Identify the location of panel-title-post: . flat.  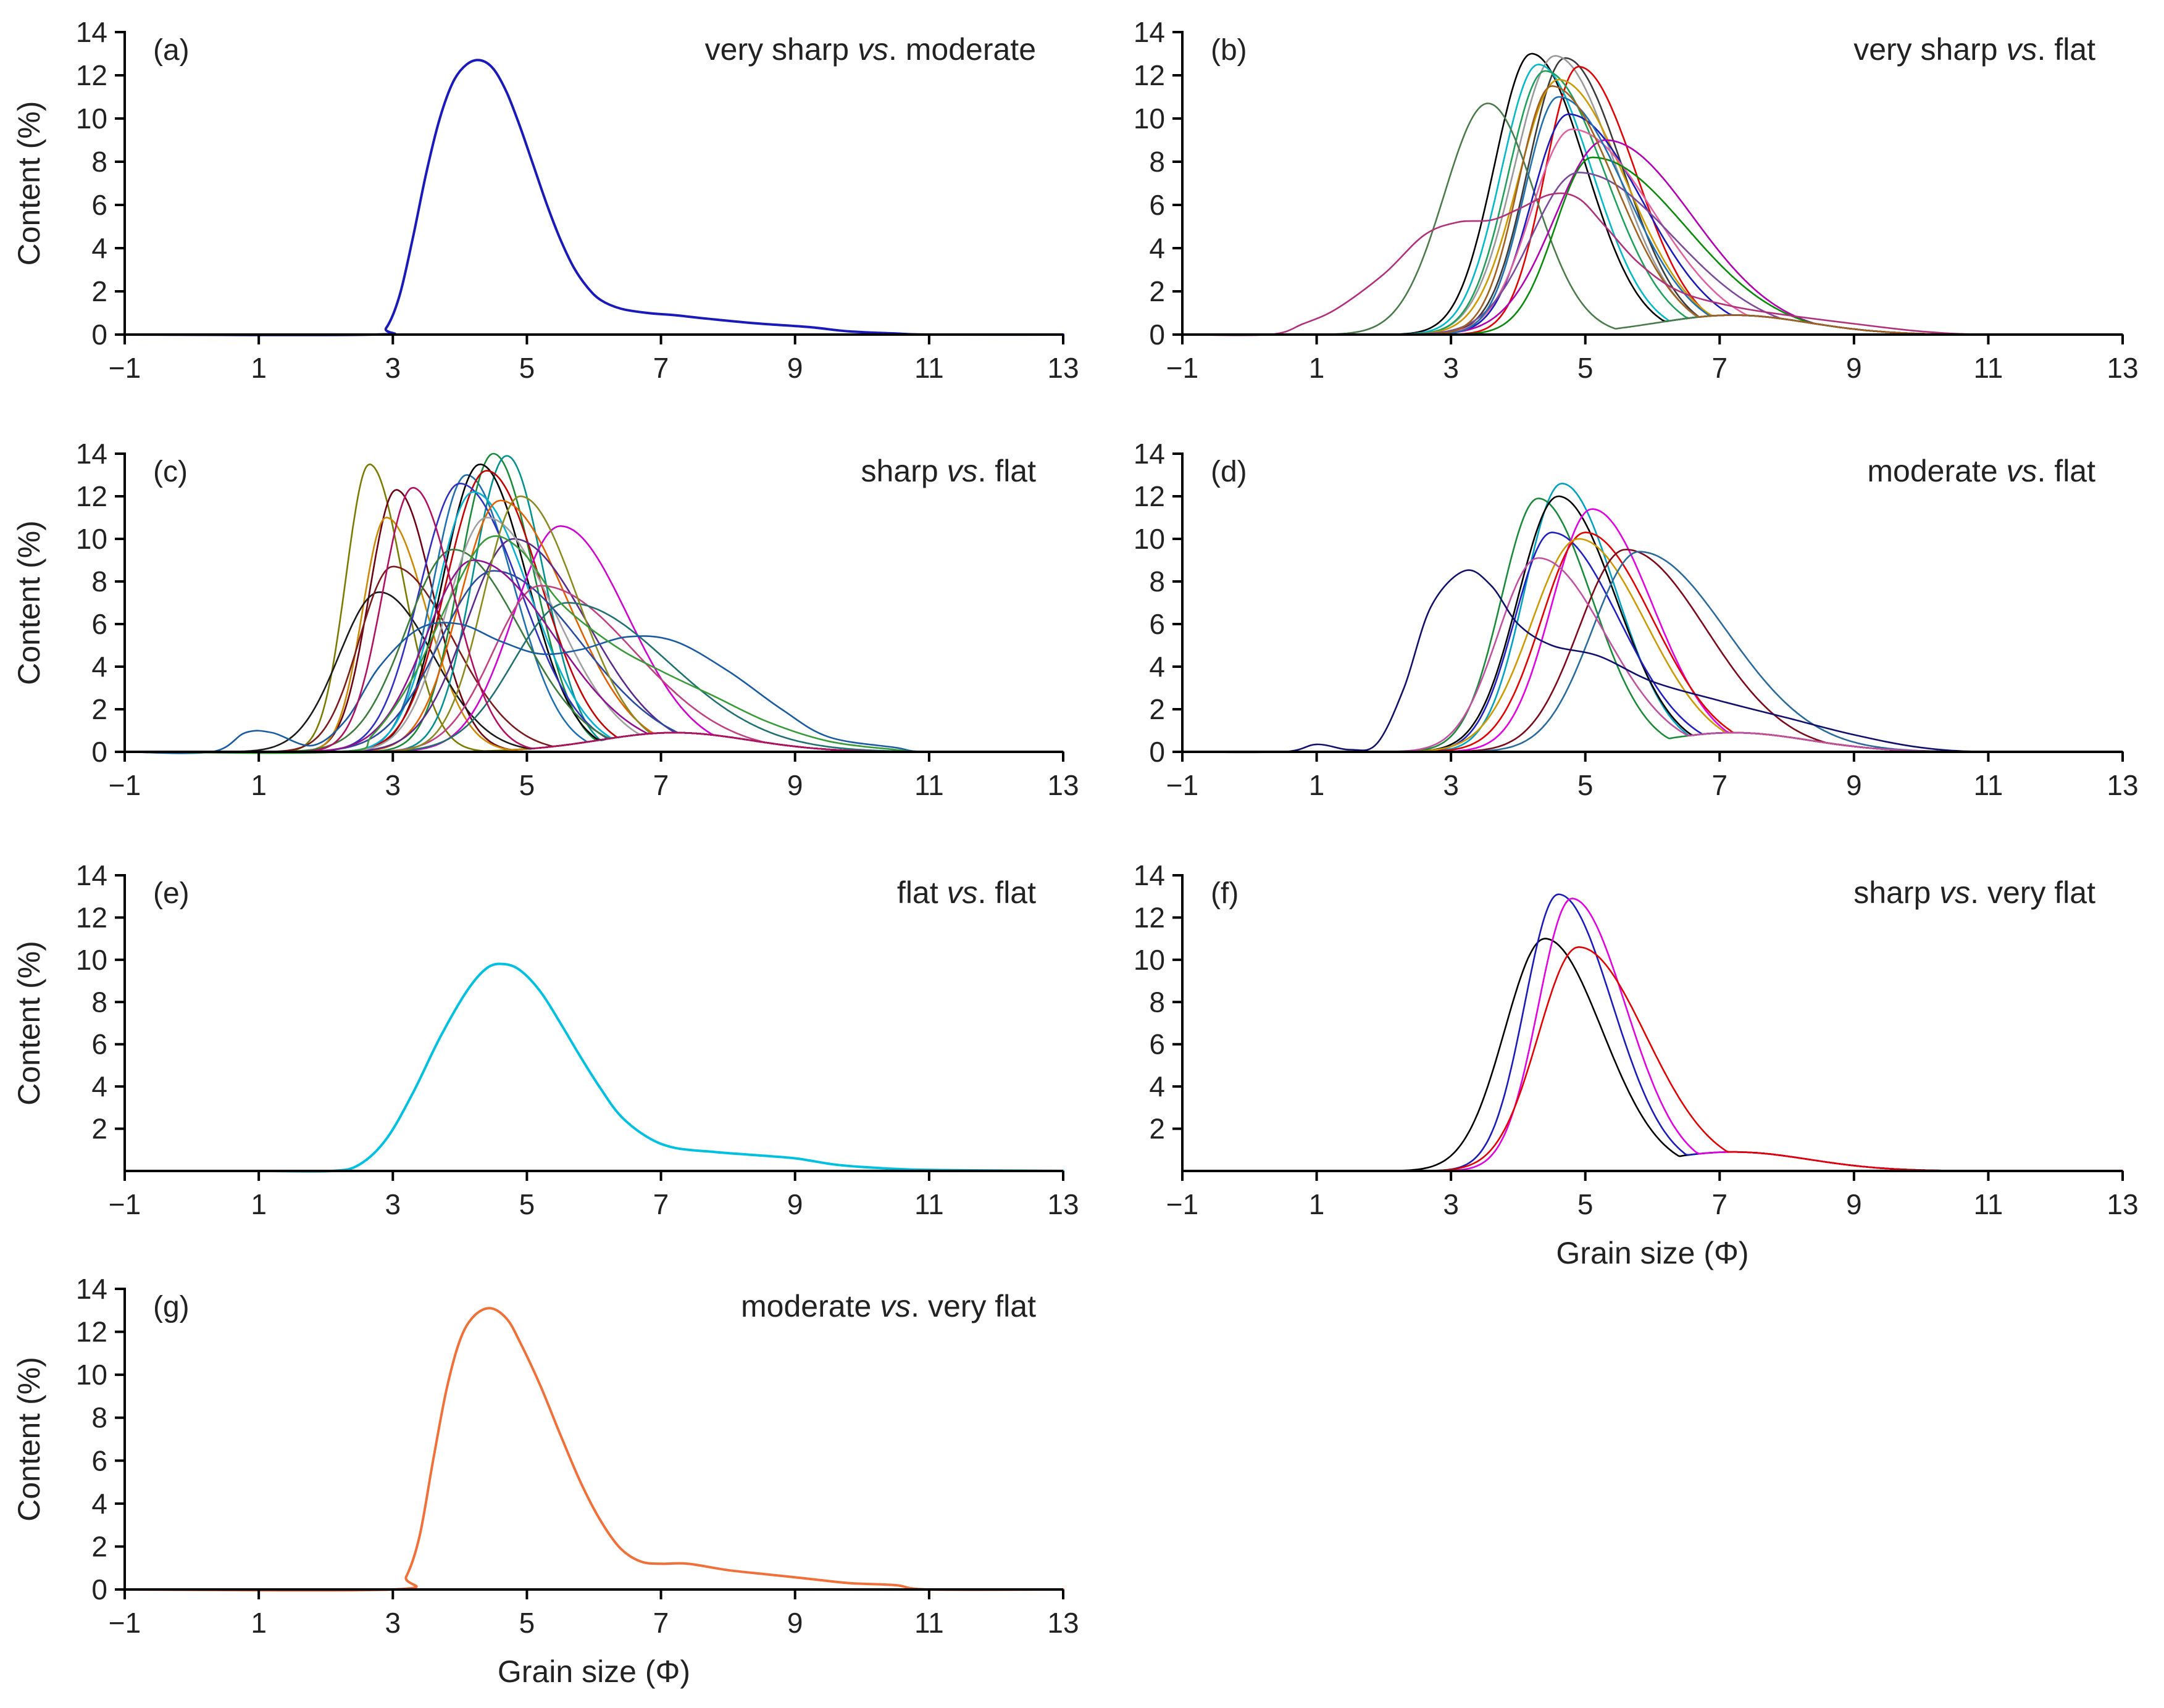
(1008, 471).